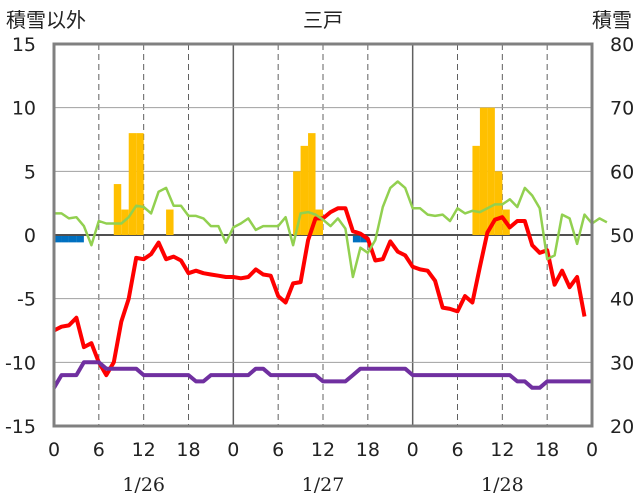 This screenshot has width=636, height=501. I want to click on y-left-axis-title: 積雪以外, so click(46, 20).